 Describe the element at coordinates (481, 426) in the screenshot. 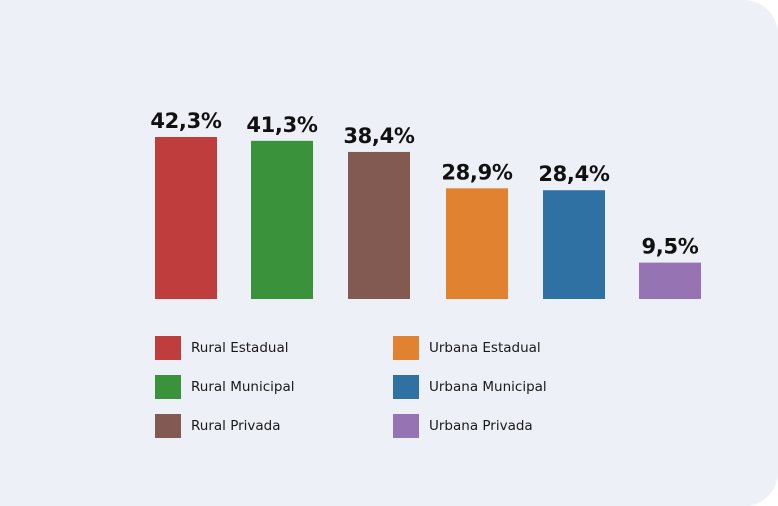

I see `legend-label: Urbana Privada` at that location.